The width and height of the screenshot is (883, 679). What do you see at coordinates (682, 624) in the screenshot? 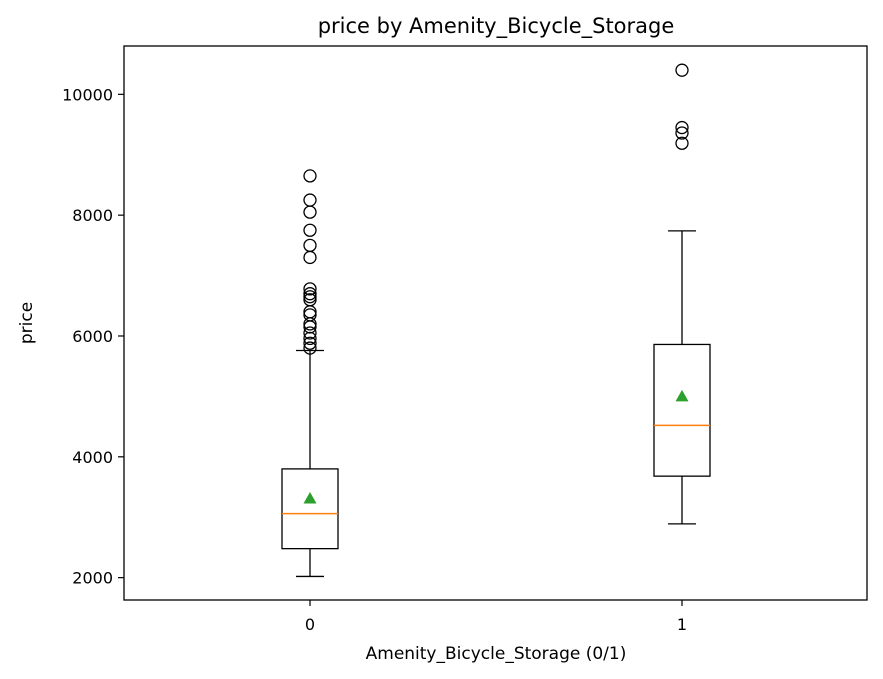
I see `x-tick-label: 1` at bounding box center [682, 624].